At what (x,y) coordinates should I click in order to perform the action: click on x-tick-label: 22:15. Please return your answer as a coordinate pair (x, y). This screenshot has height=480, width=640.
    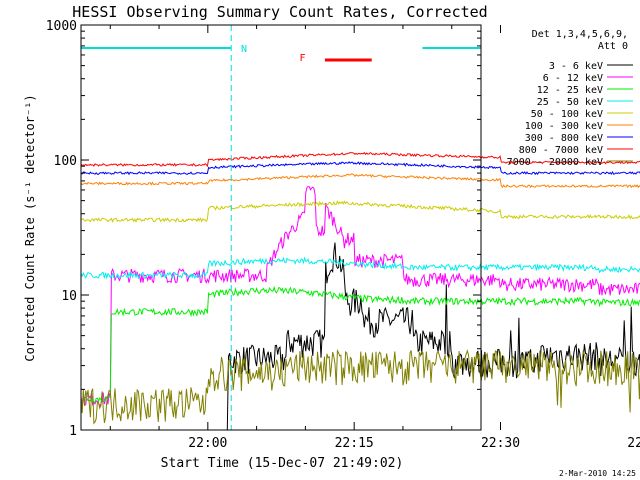
    Looking at the image, I should click on (354, 443).